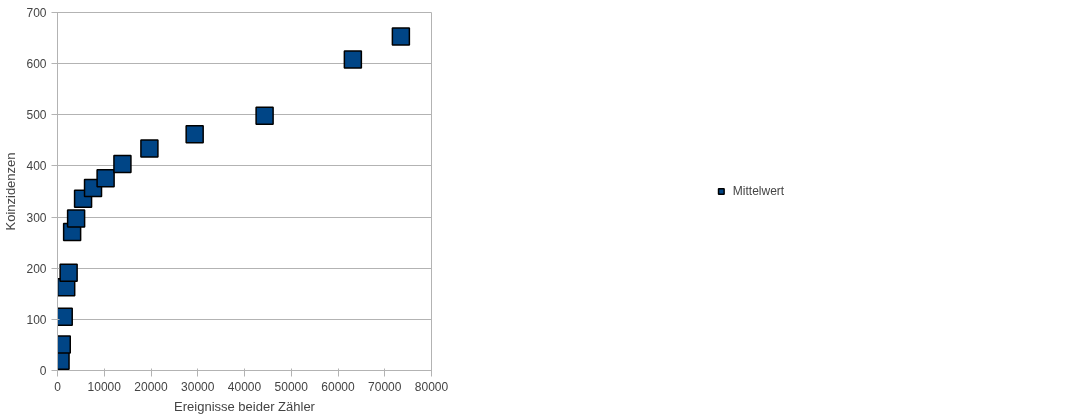 The image size is (1067, 416). Describe the element at coordinates (431, 386) in the screenshot. I see `x-tick-label: 80000` at that location.